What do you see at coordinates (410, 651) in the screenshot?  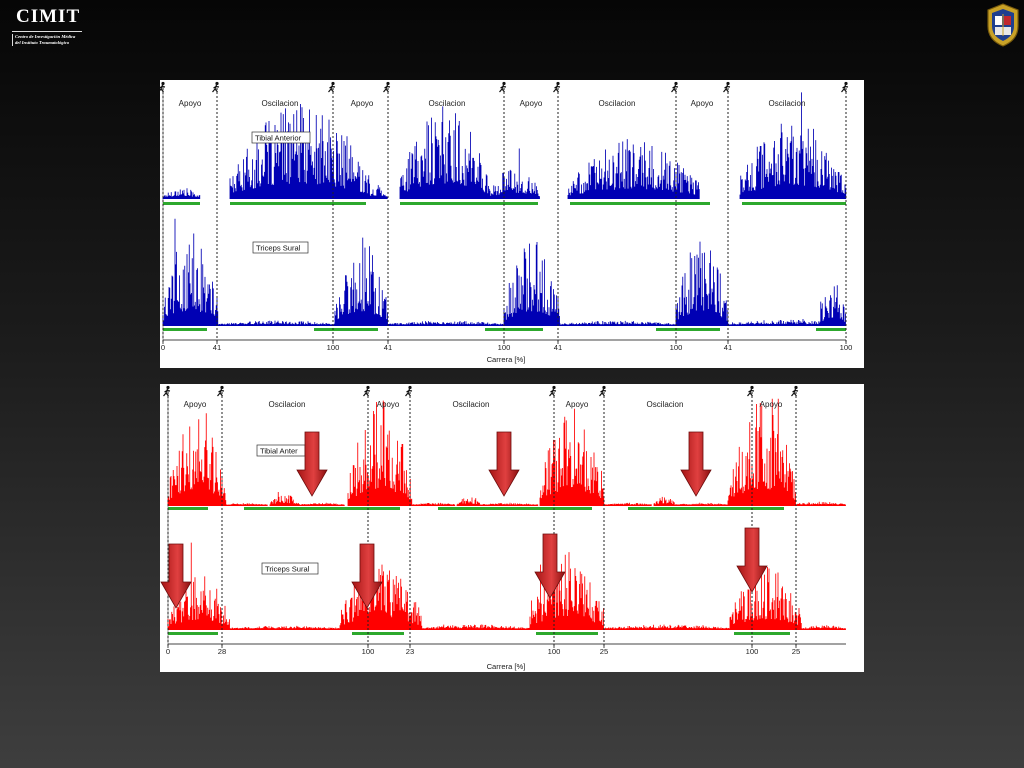 I see `x-tick-label: 23` at bounding box center [410, 651].